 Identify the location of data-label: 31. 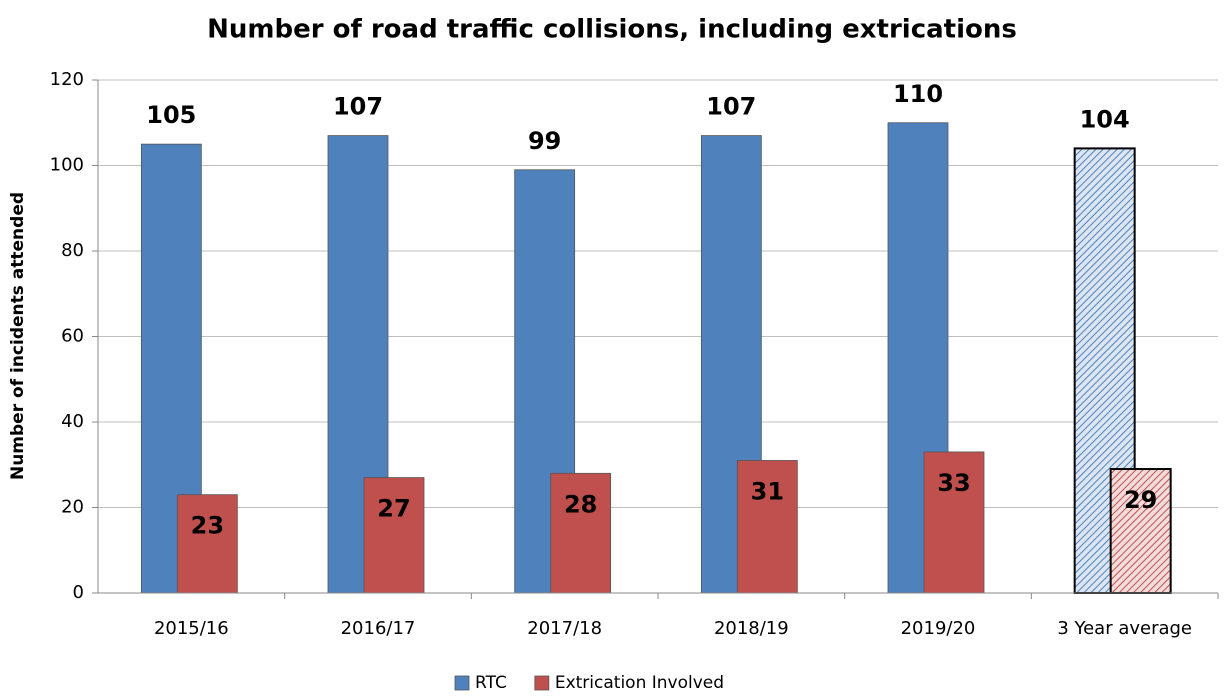
(767, 491).